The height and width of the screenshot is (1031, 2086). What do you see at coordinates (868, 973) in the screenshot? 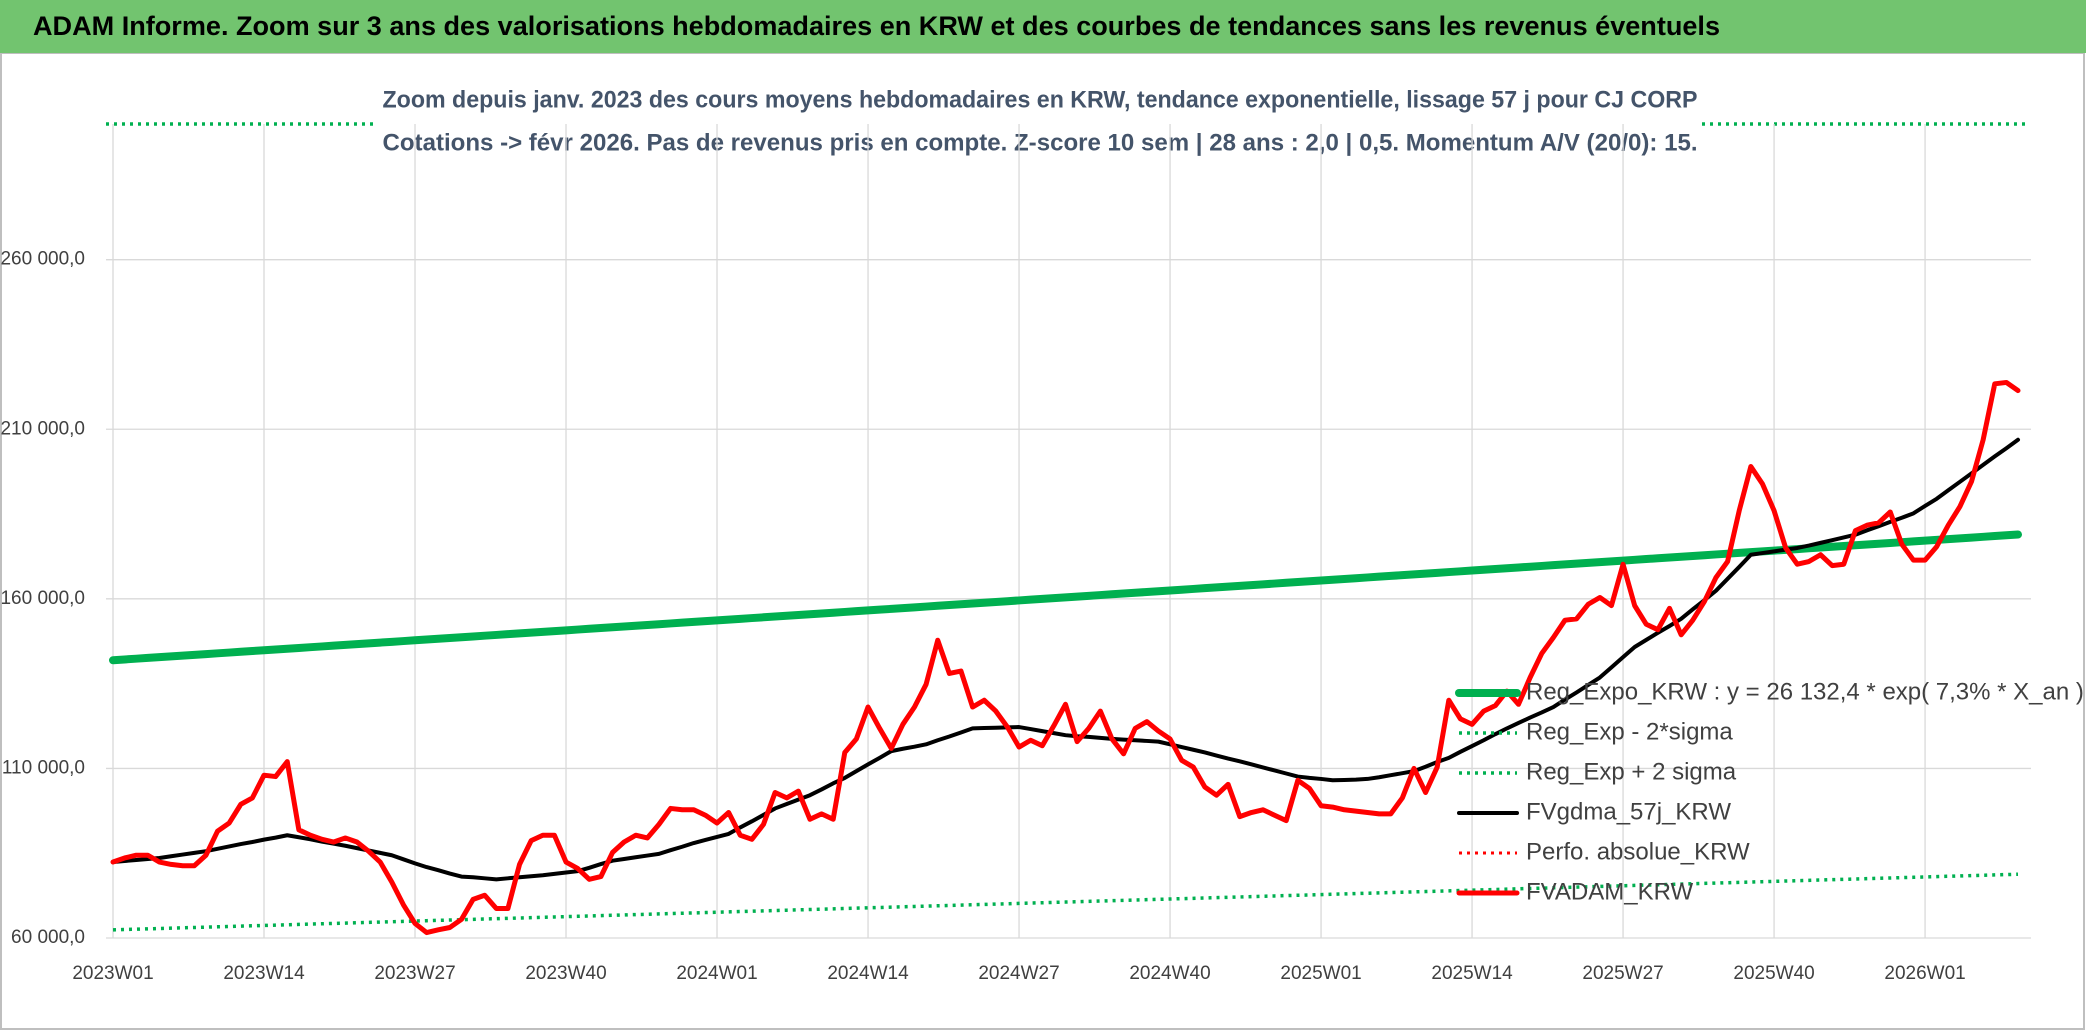
I see `x-tick-label: 2024W14` at bounding box center [868, 973].